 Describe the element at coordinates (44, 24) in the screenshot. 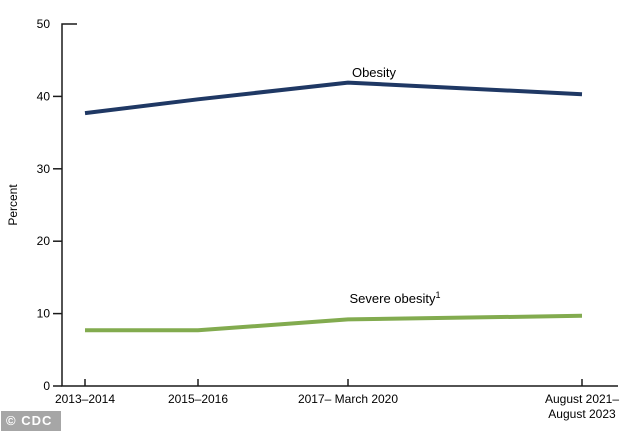

I see `y-tick-label: 50` at that location.